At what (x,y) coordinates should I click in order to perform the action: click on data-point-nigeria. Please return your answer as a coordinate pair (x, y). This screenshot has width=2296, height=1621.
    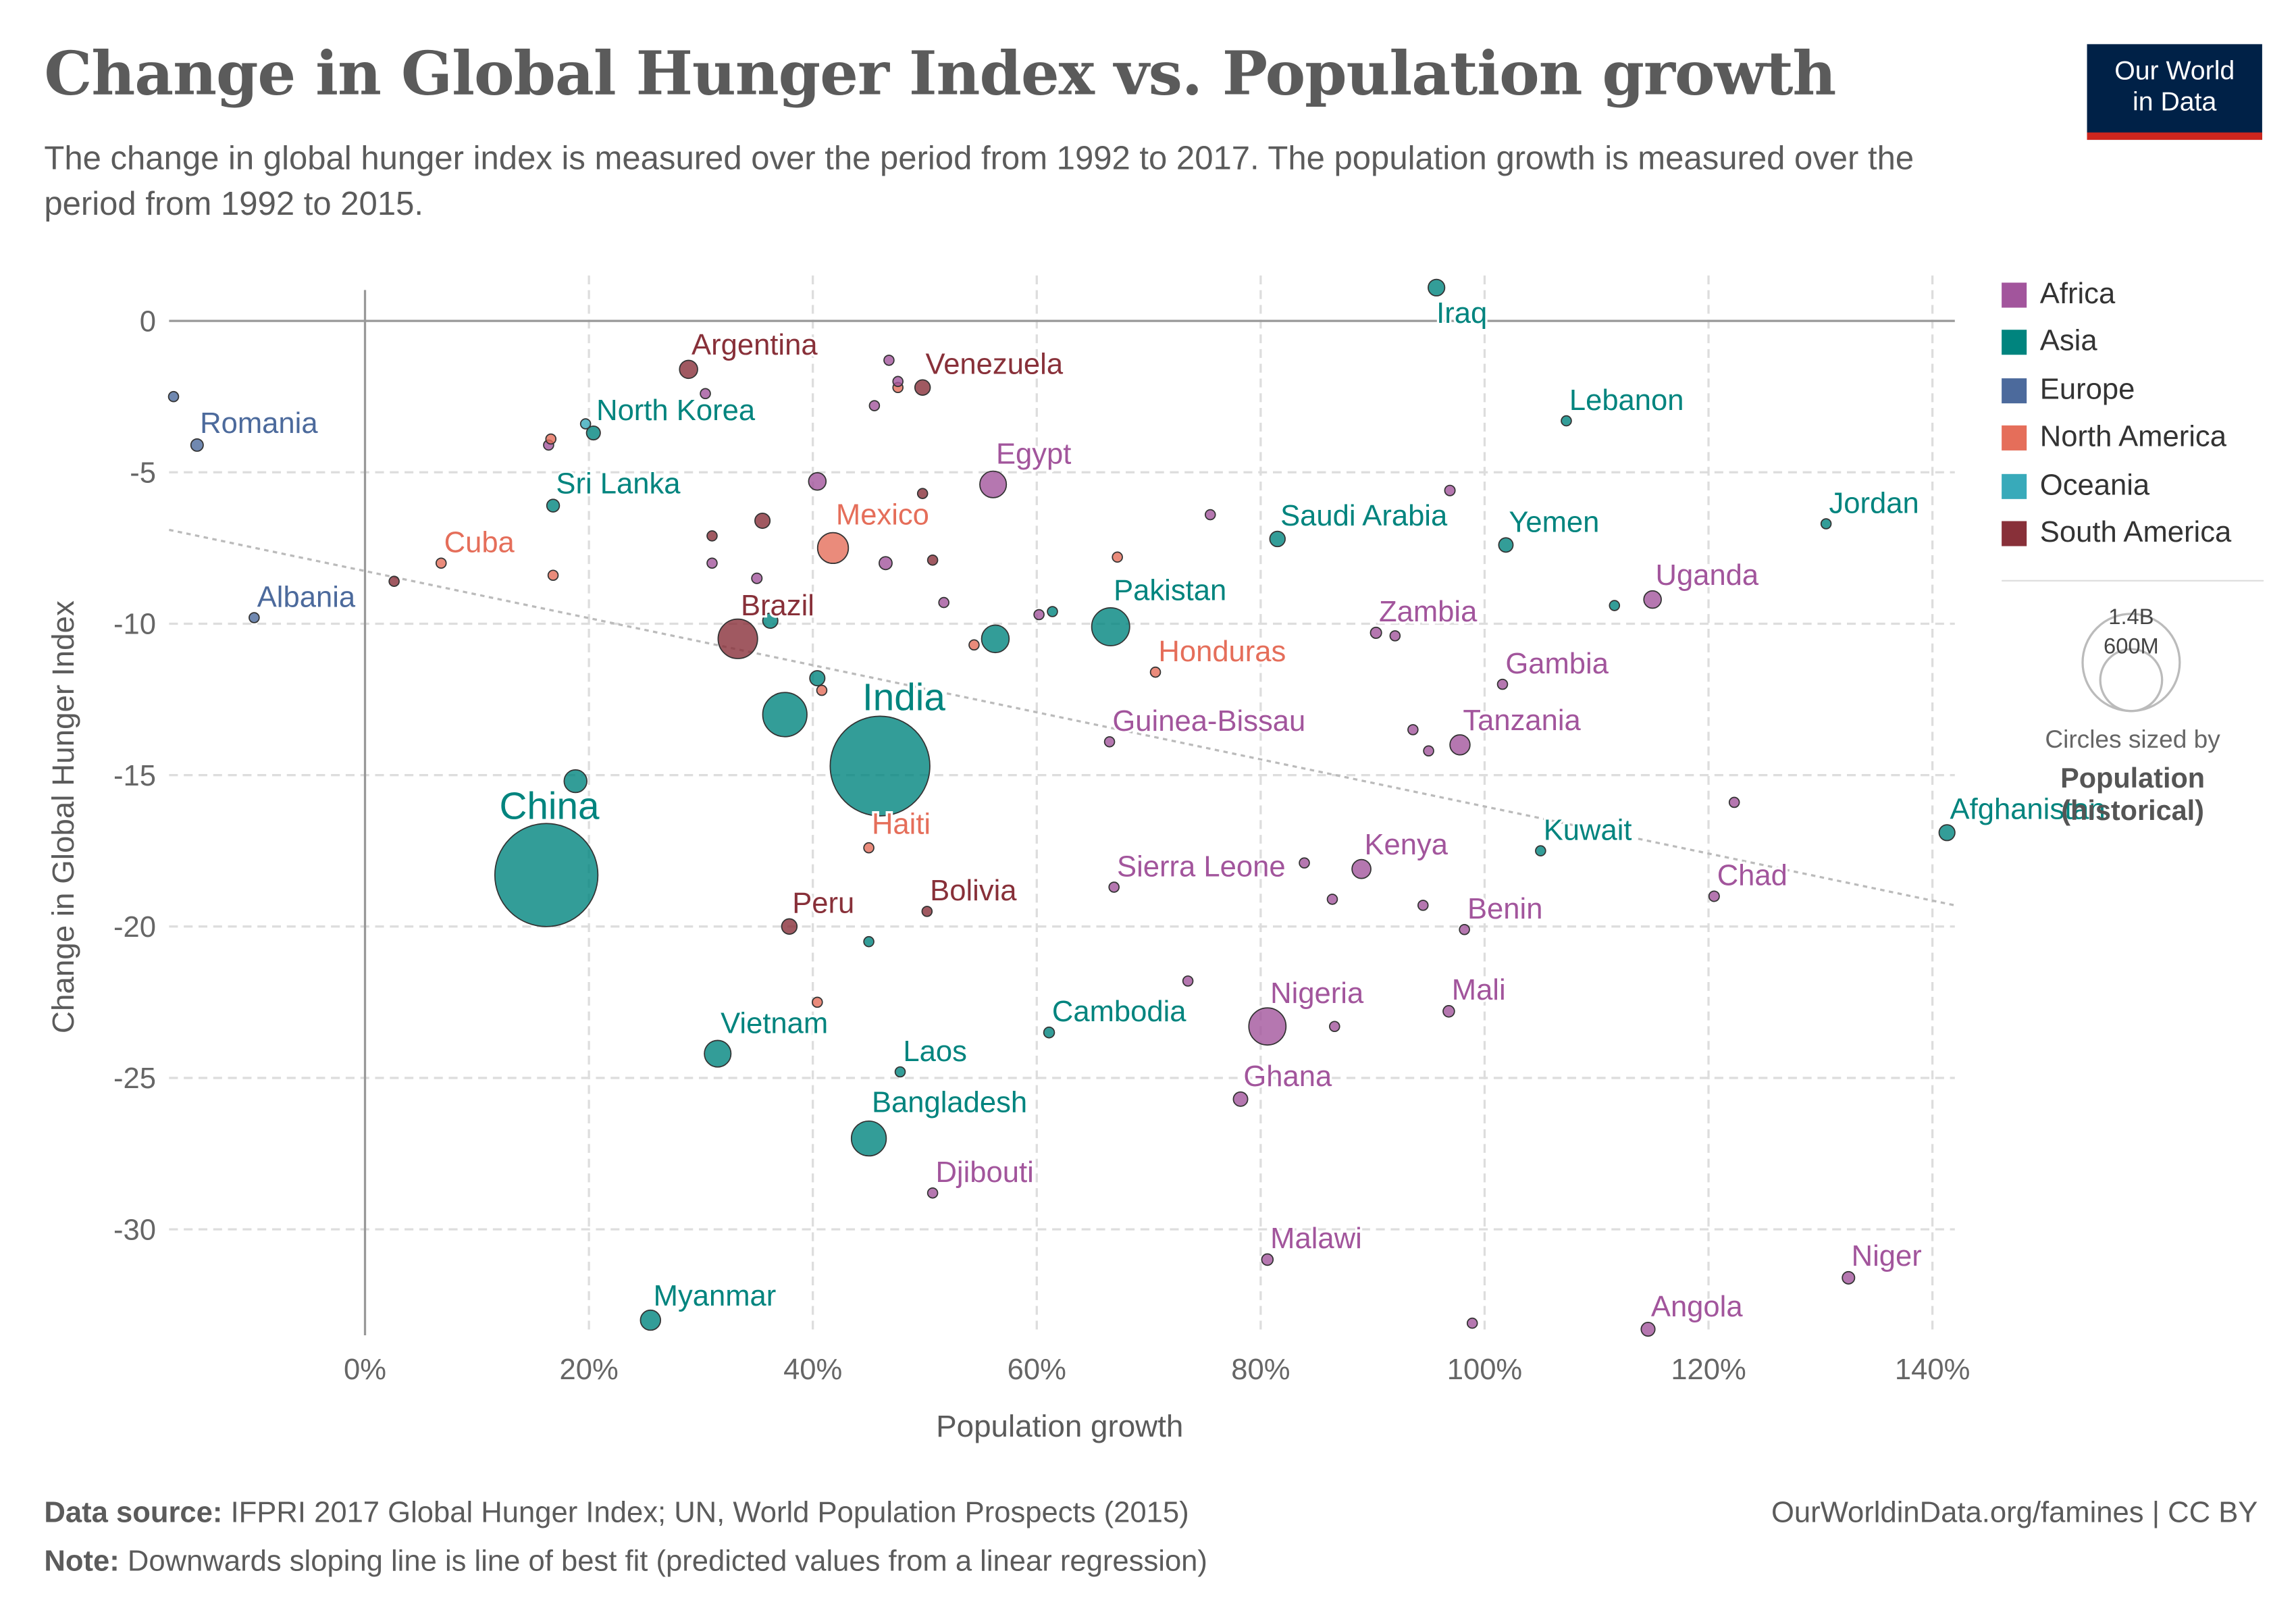
    Looking at the image, I should click on (1267, 1026).